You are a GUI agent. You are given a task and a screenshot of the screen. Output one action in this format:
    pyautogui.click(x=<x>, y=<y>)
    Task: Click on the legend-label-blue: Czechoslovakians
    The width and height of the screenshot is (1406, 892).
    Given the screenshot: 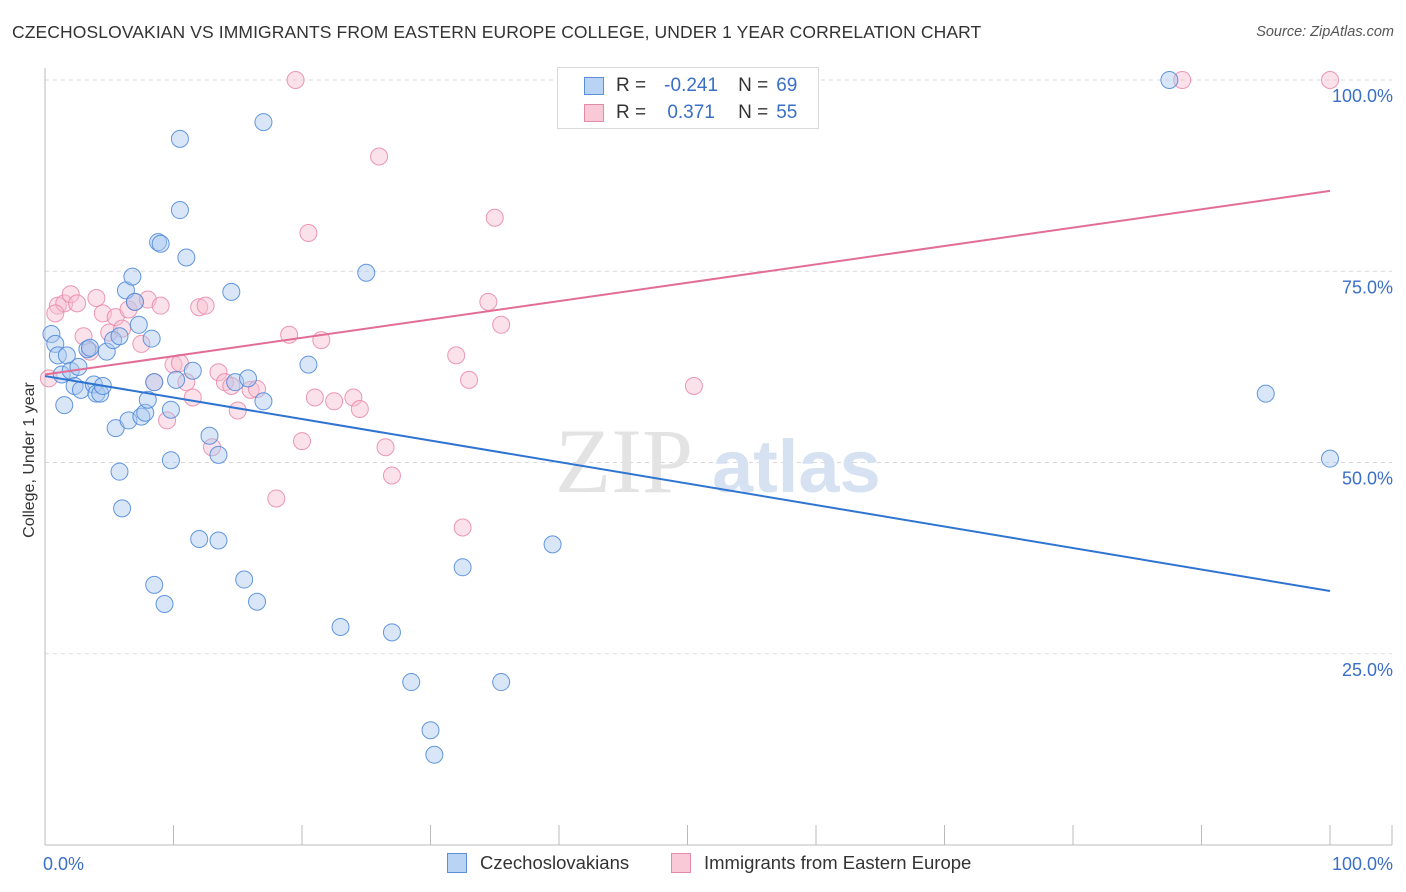 What is the action you would take?
    pyautogui.click(x=555, y=862)
    